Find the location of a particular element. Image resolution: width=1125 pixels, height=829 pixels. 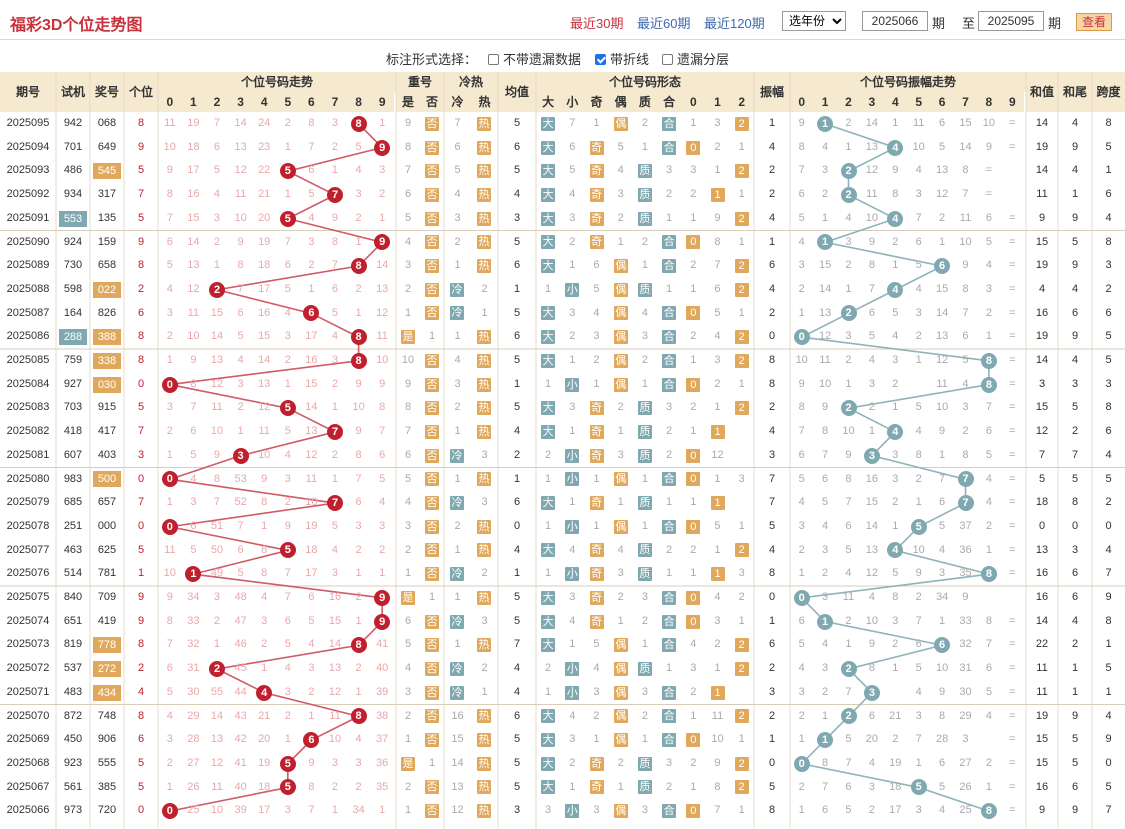

unit-ball: 0 is located at coordinates (169, 526).